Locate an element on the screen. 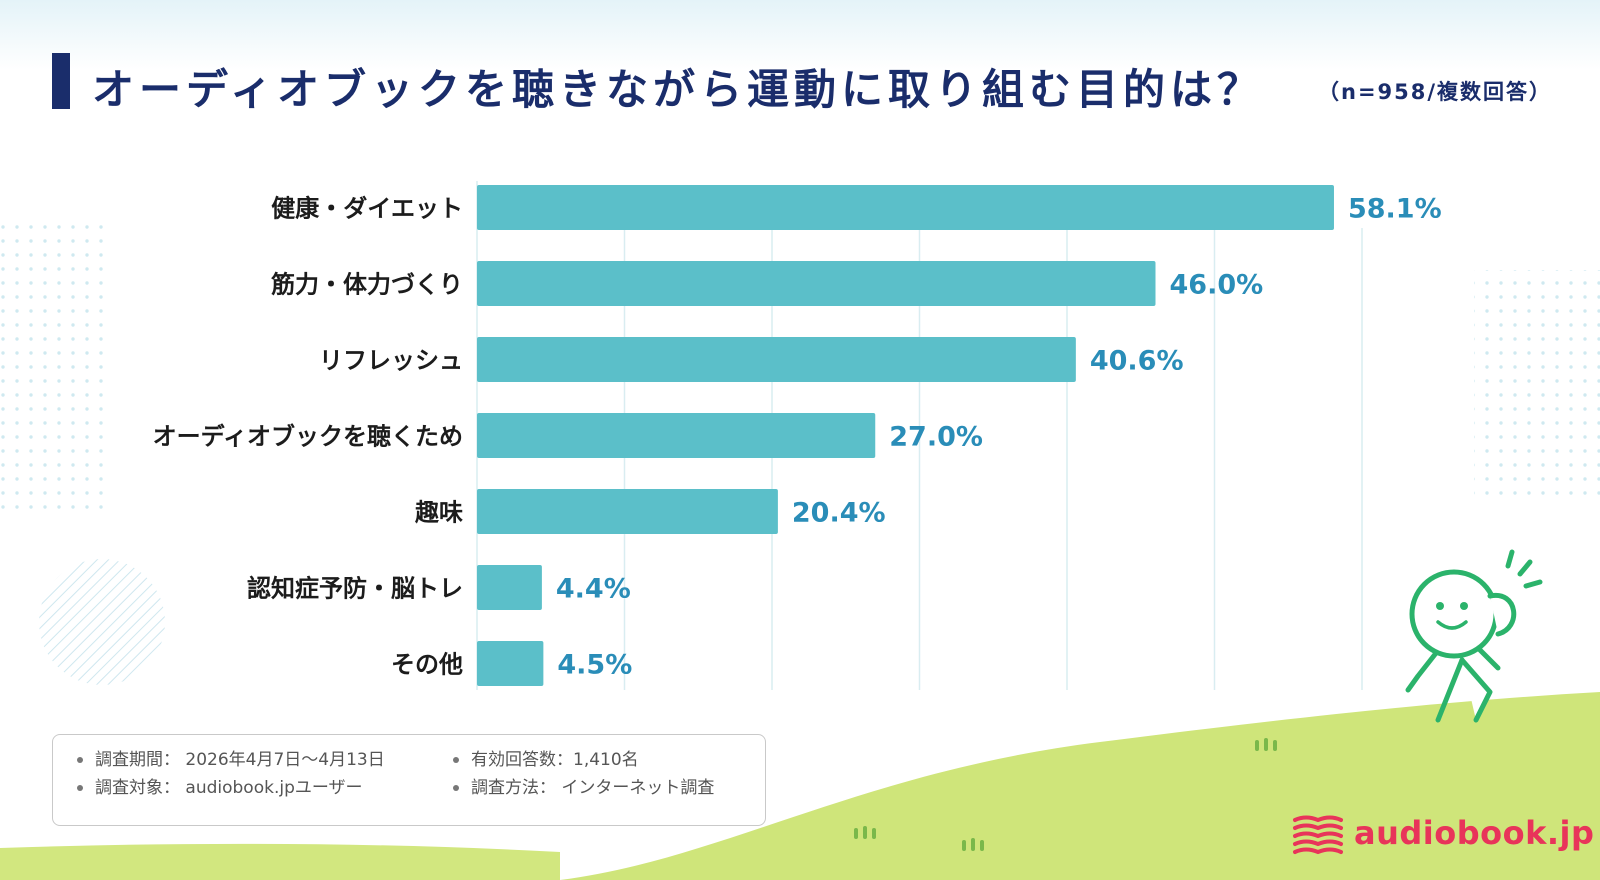 Image resolution: width=1600 pixels, height=880 pixels. page-title: オーディオブックを聴きながら運動に取り組む目的は？ is located at coordinates (678, 89).